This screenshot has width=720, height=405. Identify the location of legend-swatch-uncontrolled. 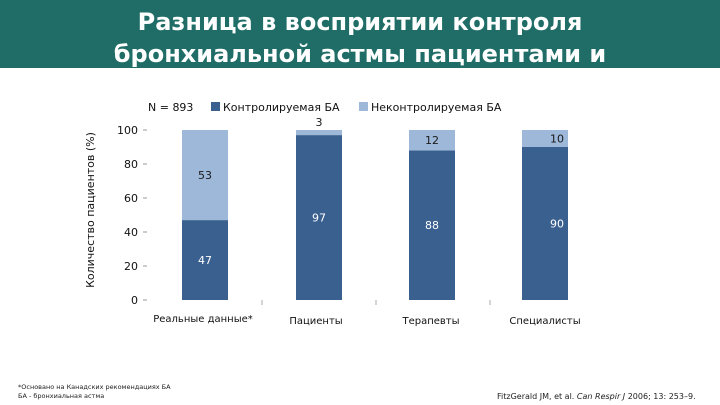
(363, 106).